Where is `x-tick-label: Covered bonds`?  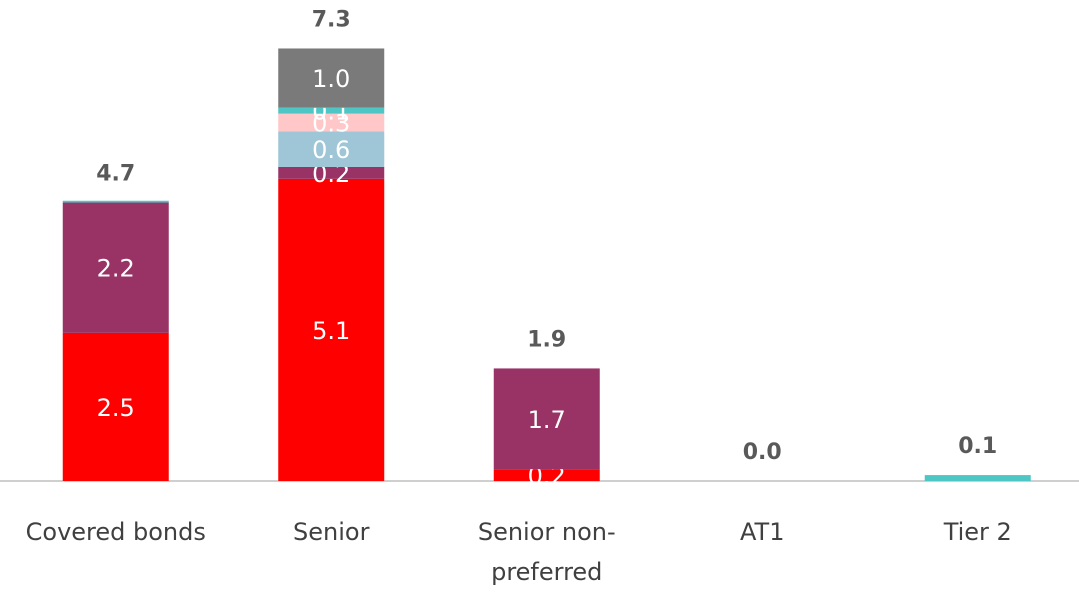
x-tick-label: Covered bonds is located at coordinates (115, 532).